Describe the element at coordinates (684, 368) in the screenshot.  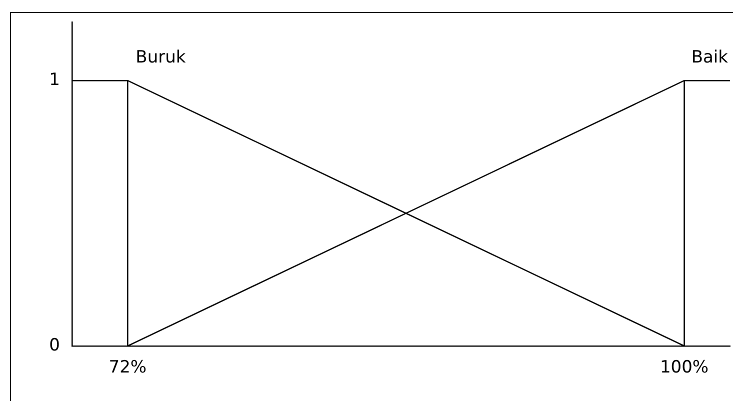
I see `x-tick-label: 100%` at that location.